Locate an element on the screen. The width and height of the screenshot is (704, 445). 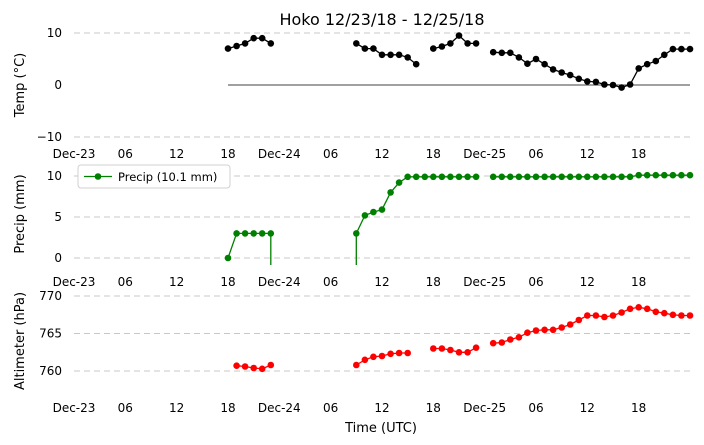
y-axis-label: Temp (°C) is located at coordinates (20, 86).